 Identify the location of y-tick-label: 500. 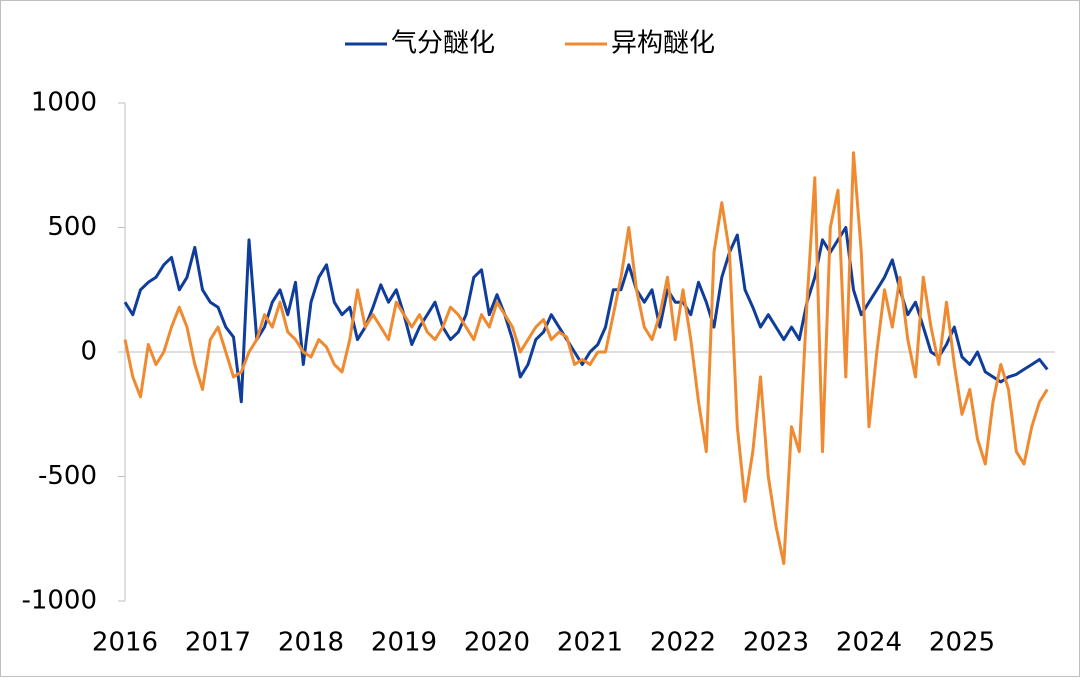
(72, 227).